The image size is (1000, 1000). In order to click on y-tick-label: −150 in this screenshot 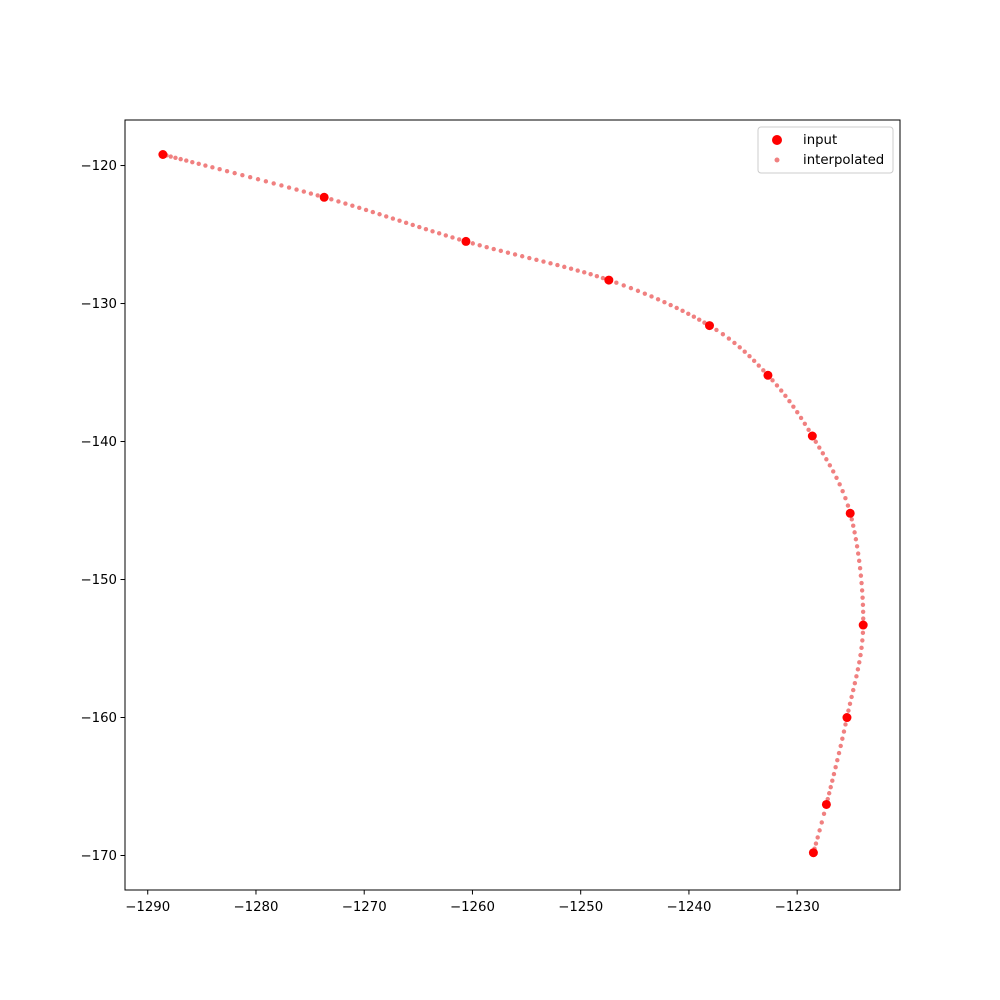, I will do `click(98, 580)`.